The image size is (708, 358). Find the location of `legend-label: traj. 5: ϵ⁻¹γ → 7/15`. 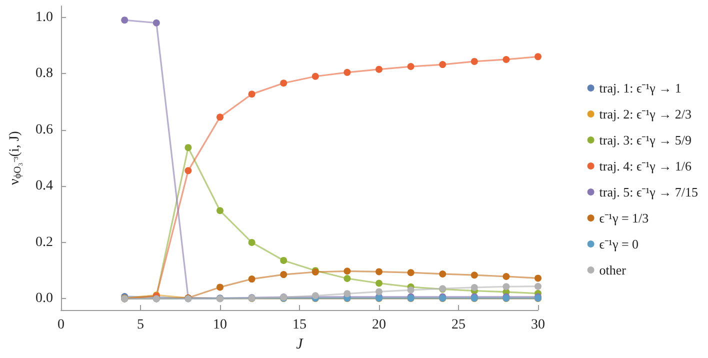

legend-label: traj. 5: ϵ⁻¹γ → 7/15 is located at coordinates (648, 192).